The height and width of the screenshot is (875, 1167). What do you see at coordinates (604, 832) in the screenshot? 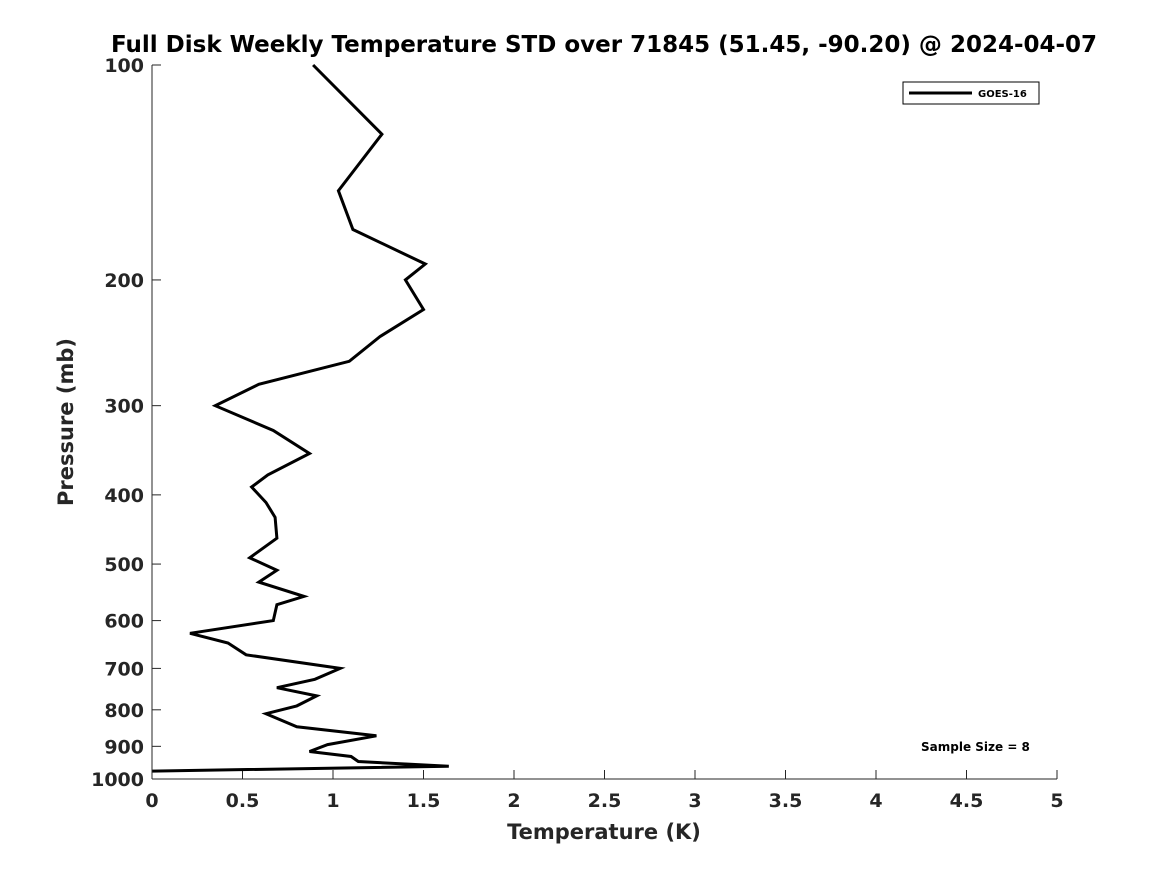
I see `x-axis-label: Temperature (K)` at bounding box center [604, 832].